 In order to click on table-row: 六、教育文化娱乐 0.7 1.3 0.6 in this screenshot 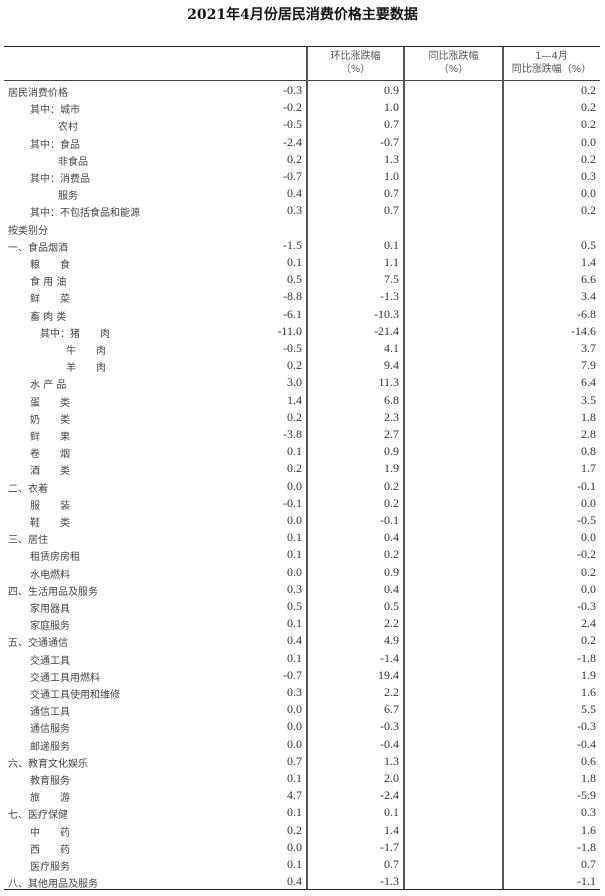, I will do `click(302, 761)`.